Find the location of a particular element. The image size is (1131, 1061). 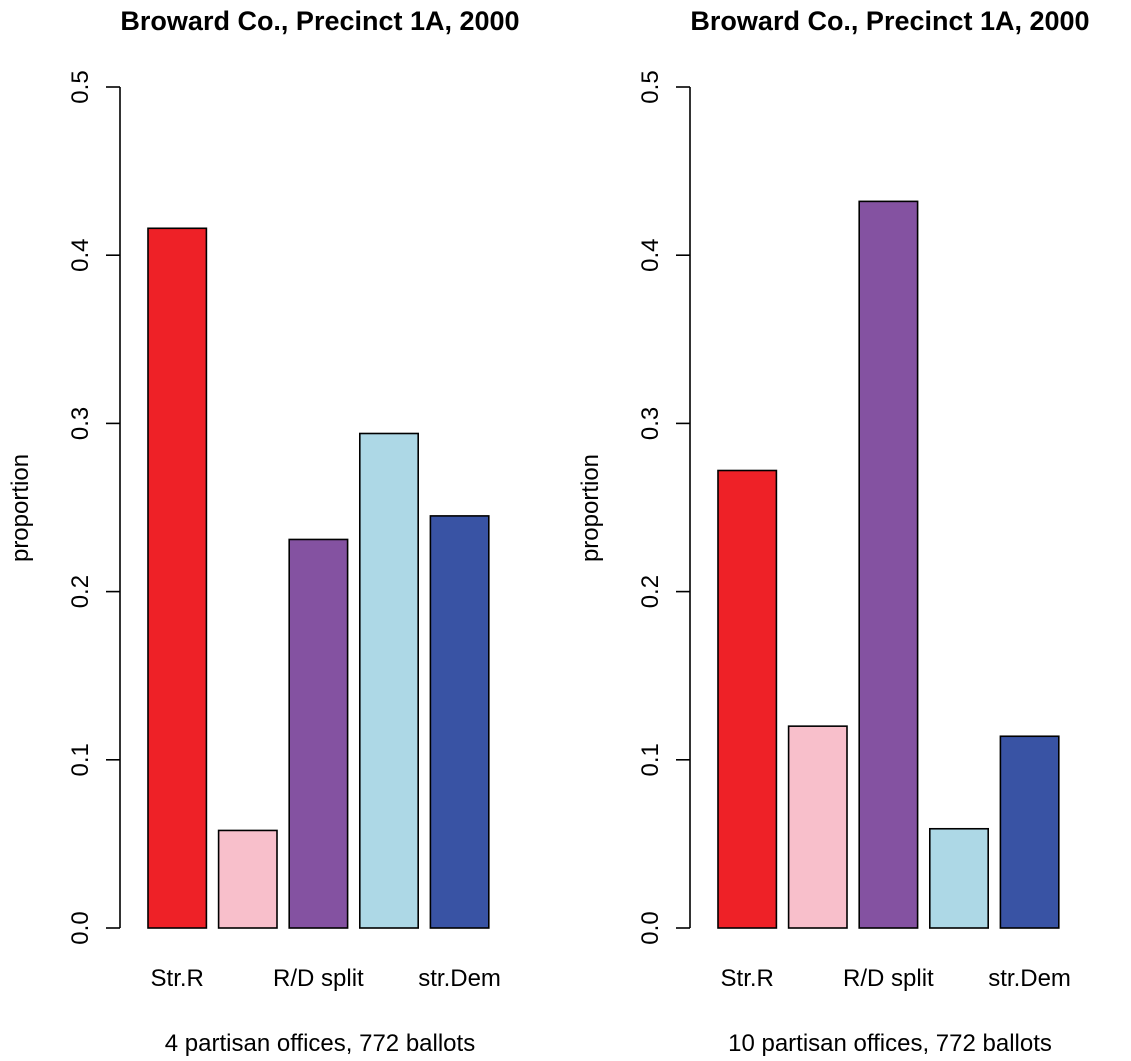

x-axis-label: 4 partisan offices, 772 ballots is located at coordinates (320, 1043).